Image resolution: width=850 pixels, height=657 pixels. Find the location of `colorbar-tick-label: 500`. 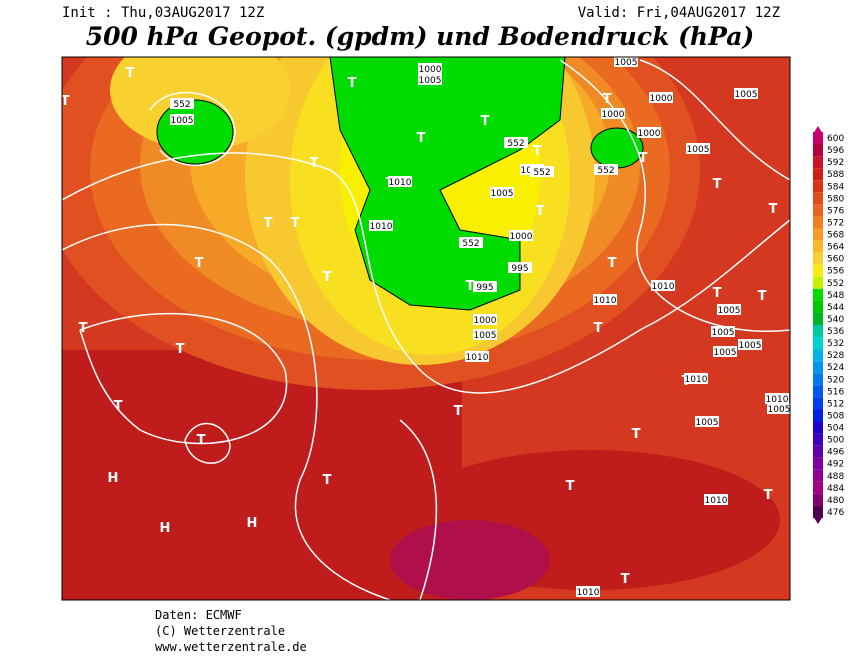

colorbar-tick-label: 500 is located at coordinates (835, 441).